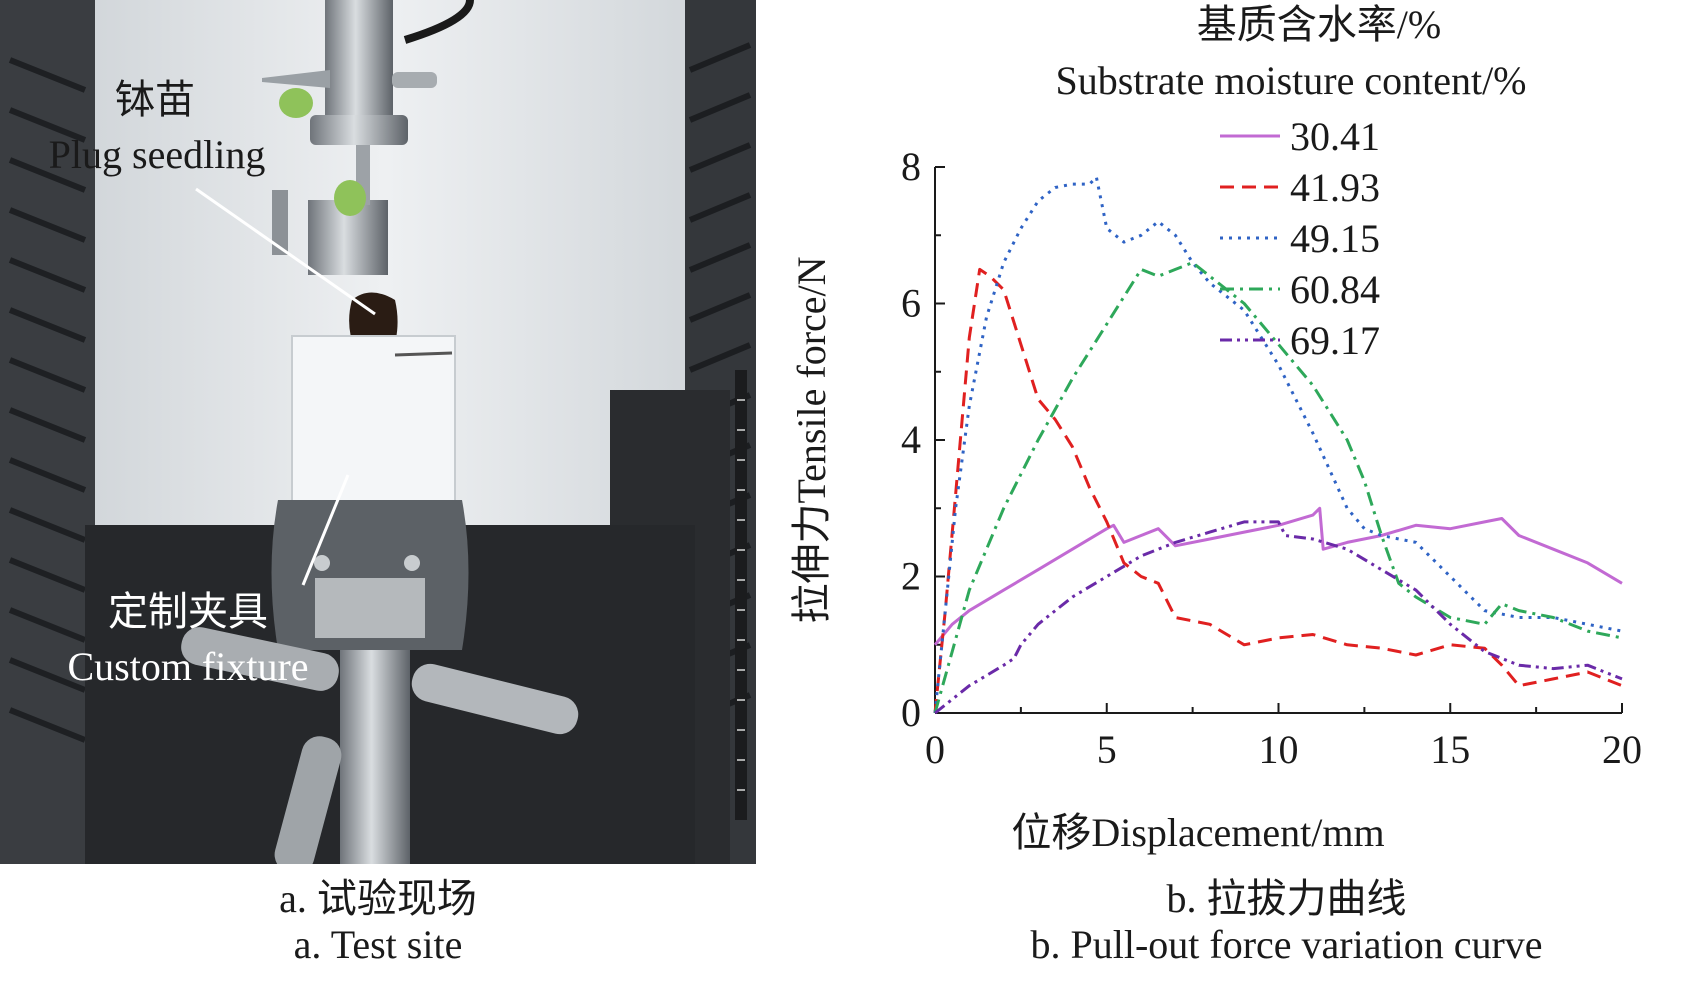  Describe the element at coordinates (373, 423) in the screenshot. I see `custom-fixture-block` at that location.